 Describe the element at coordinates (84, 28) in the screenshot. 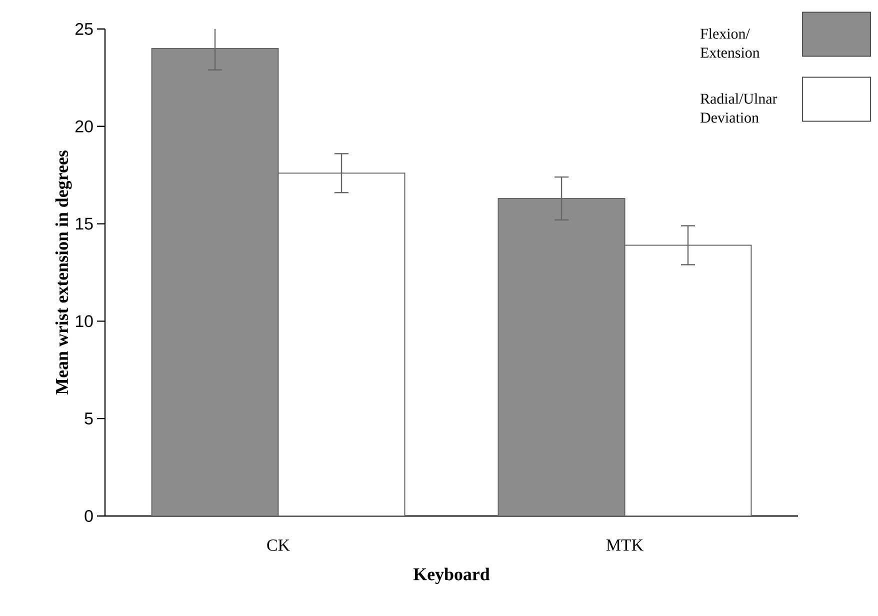

I see `y-tick-label: 25` at that location.